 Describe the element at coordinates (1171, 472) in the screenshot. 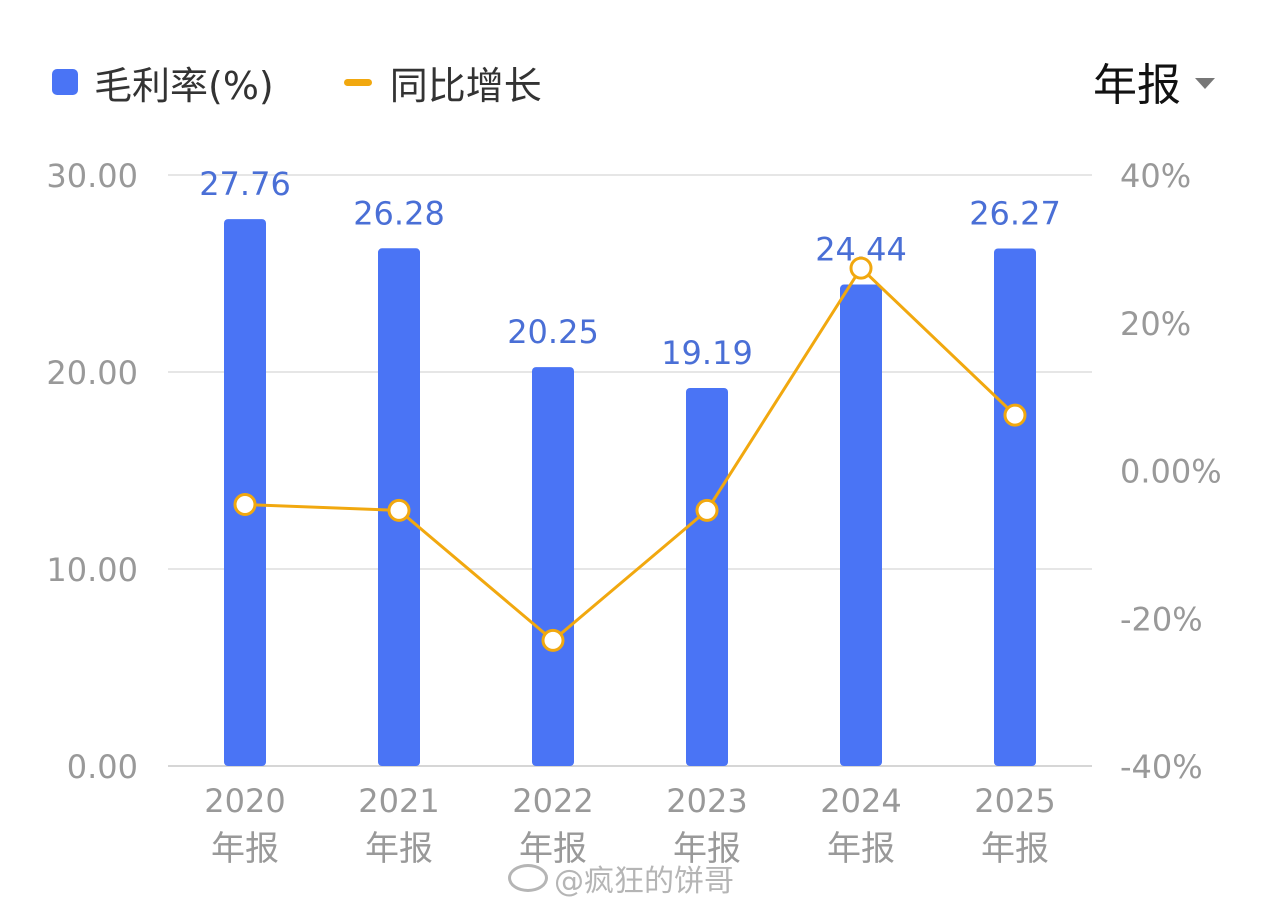

I see `y-right-tick-label: 0.00%` at that location.